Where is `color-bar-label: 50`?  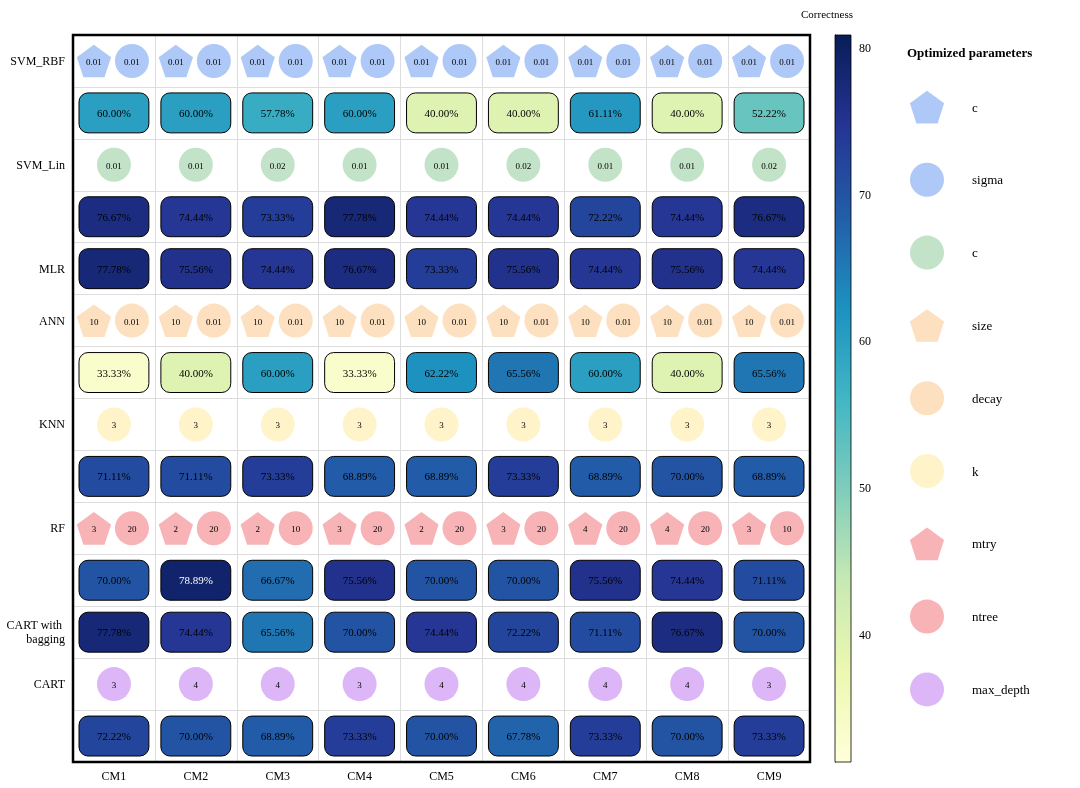
color-bar-label: 50 is located at coordinates (865, 488).